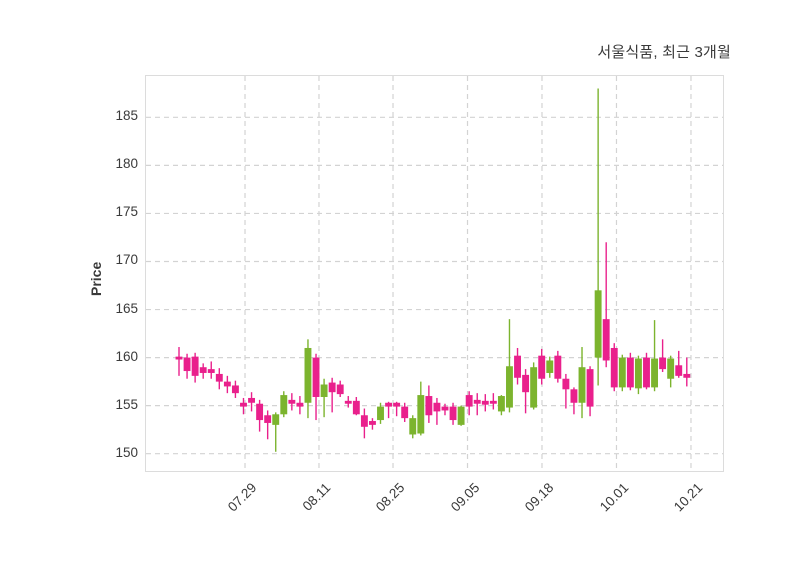 The height and width of the screenshot is (575, 800). Describe the element at coordinates (688, 497) in the screenshot. I see `x-tick-label: 10.21` at that location.